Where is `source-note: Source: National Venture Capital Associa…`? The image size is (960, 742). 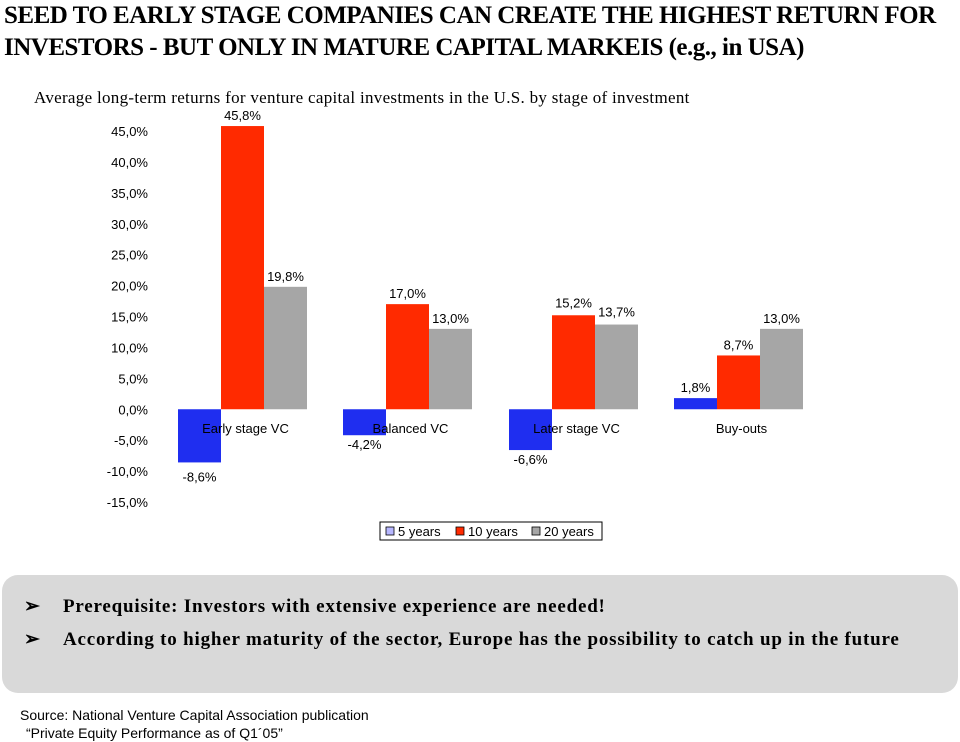
source-note: Source: National Venture Capital Associa… is located at coordinates (194, 724).